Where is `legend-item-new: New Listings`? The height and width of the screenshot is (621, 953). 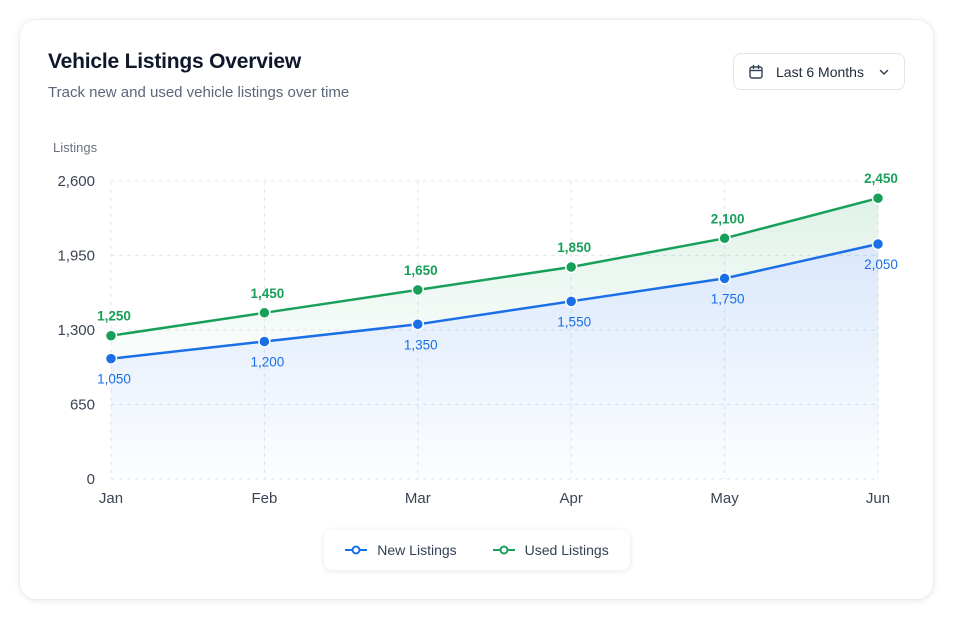
legend-item-new: New Listings is located at coordinates (401, 550).